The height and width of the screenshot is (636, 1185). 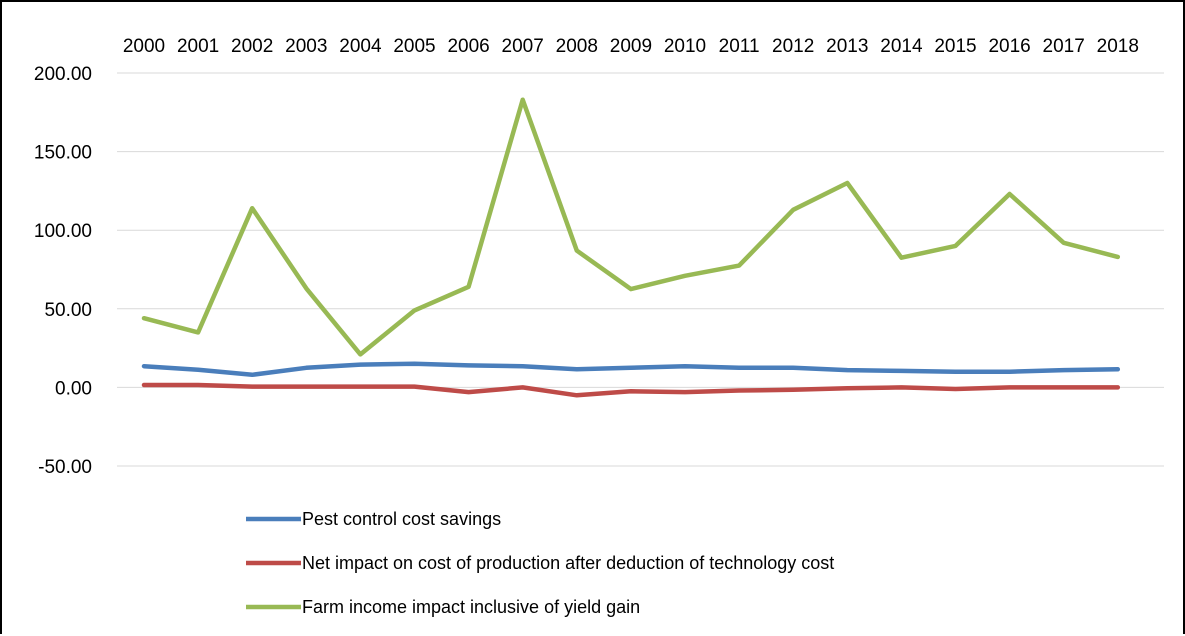 What do you see at coordinates (198, 46) in the screenshot?
I see `x-tick-label: 2001` at bounding box center [198, 46].